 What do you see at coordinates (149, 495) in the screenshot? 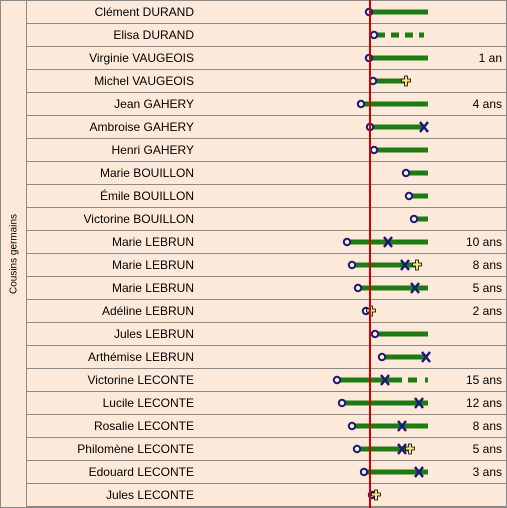
I see `person-name: Jules LECONTE` at bounding box center [149, 495].